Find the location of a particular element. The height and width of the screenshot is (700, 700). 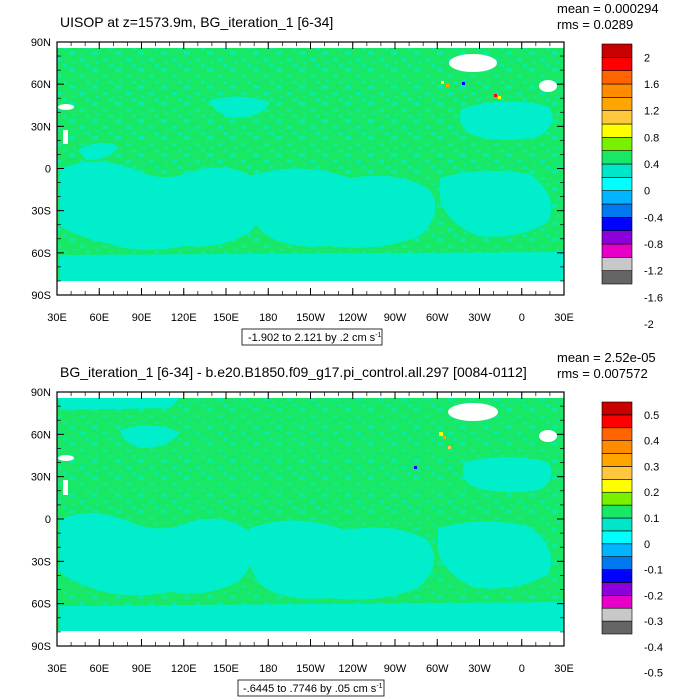

range-label: -1.902 to 2.121 by .2 cm s-1 is located at coordinates (315, 338).